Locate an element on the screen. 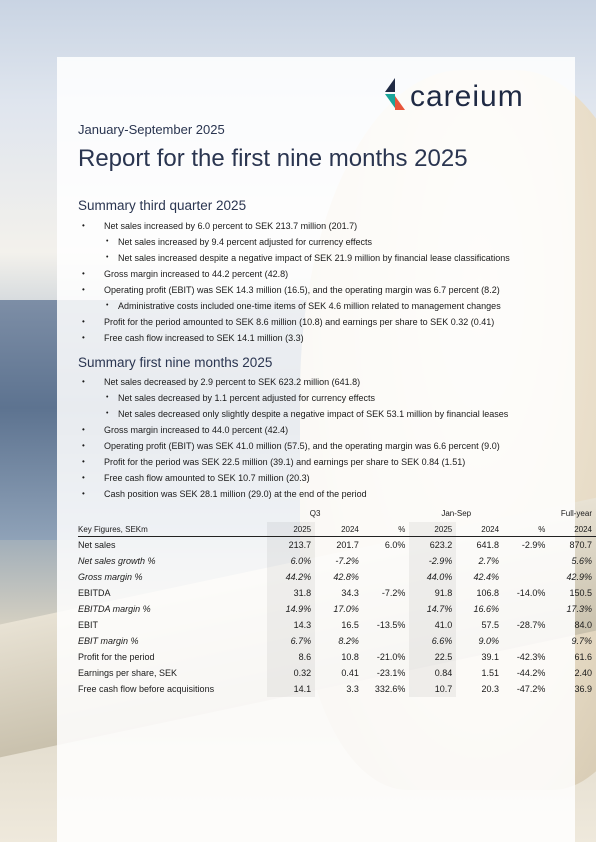 This screenshot has height=842, width=596. table-cell: 84.0 is located at coordinates (583, 625).